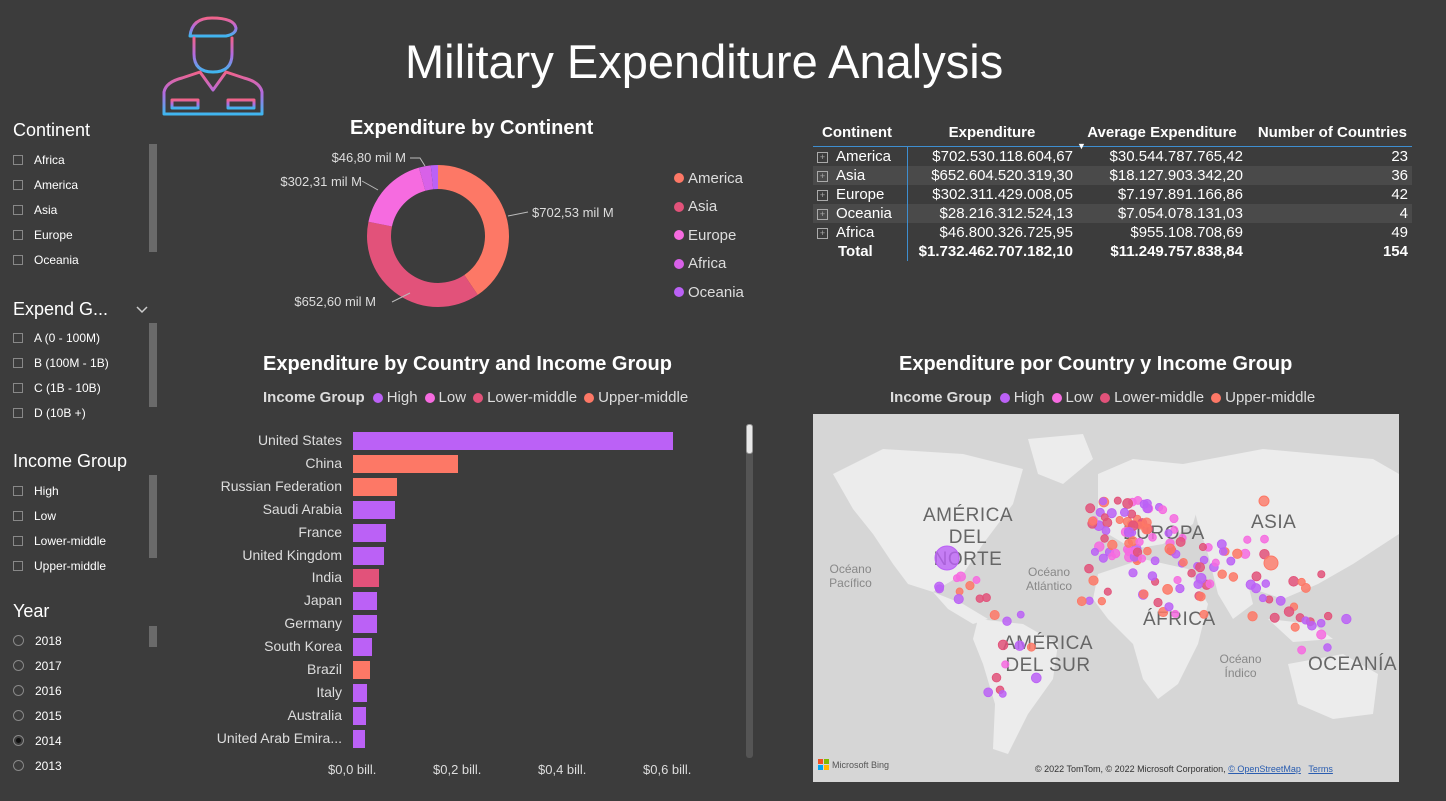 This screenshot has width=1446, height=801. Describe the element at coordinates (18, 640) in the screenshot. I see `radio-button` at that location.